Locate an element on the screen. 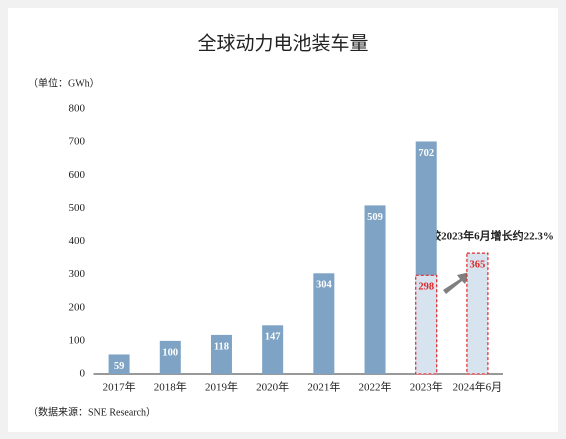 This screenshot has height=439, width=566. value-label: 147 is located at coordinates (273, 337).